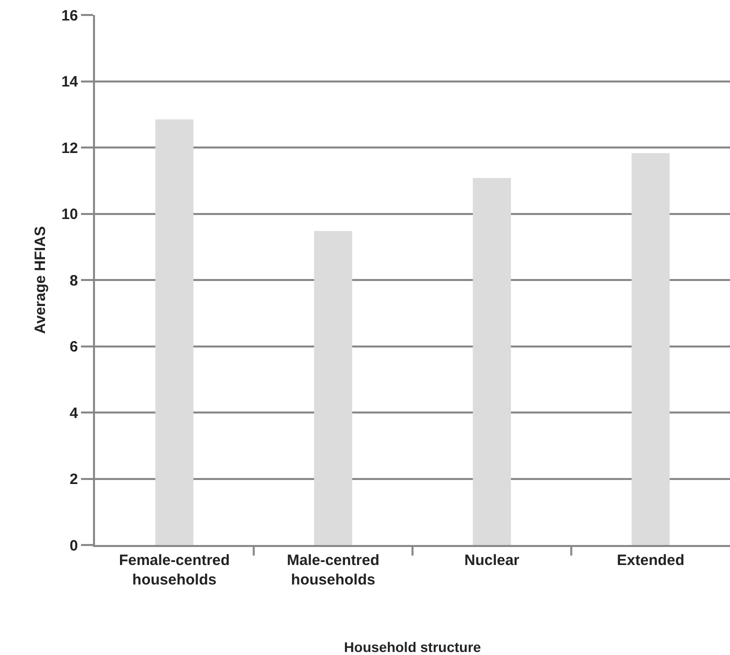 The height and width of the screenshot is (655, 730). I want to click on y-axis-title: Average HFIAS, so click(41, 280).